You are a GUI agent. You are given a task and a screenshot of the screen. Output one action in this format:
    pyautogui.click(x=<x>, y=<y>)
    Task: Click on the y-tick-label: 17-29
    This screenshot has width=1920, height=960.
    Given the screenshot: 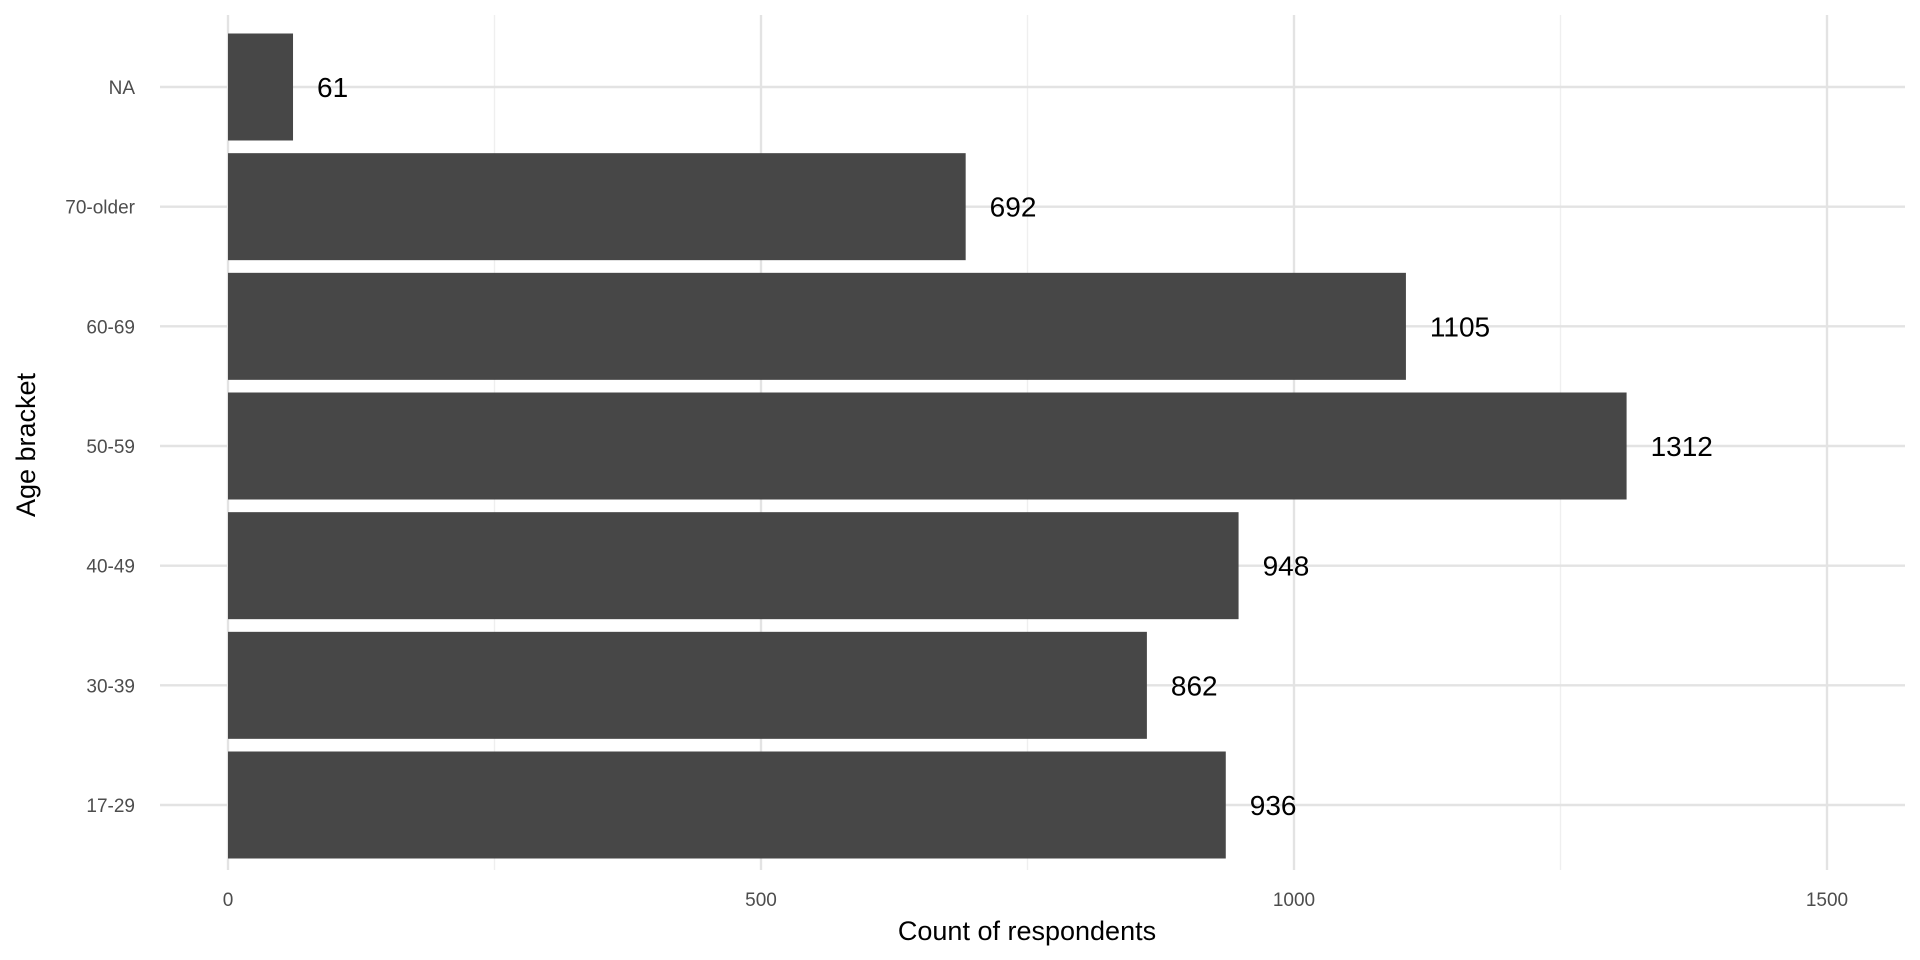 What is the action you would take?
    pyautogui.click(x=110, y=806)
    